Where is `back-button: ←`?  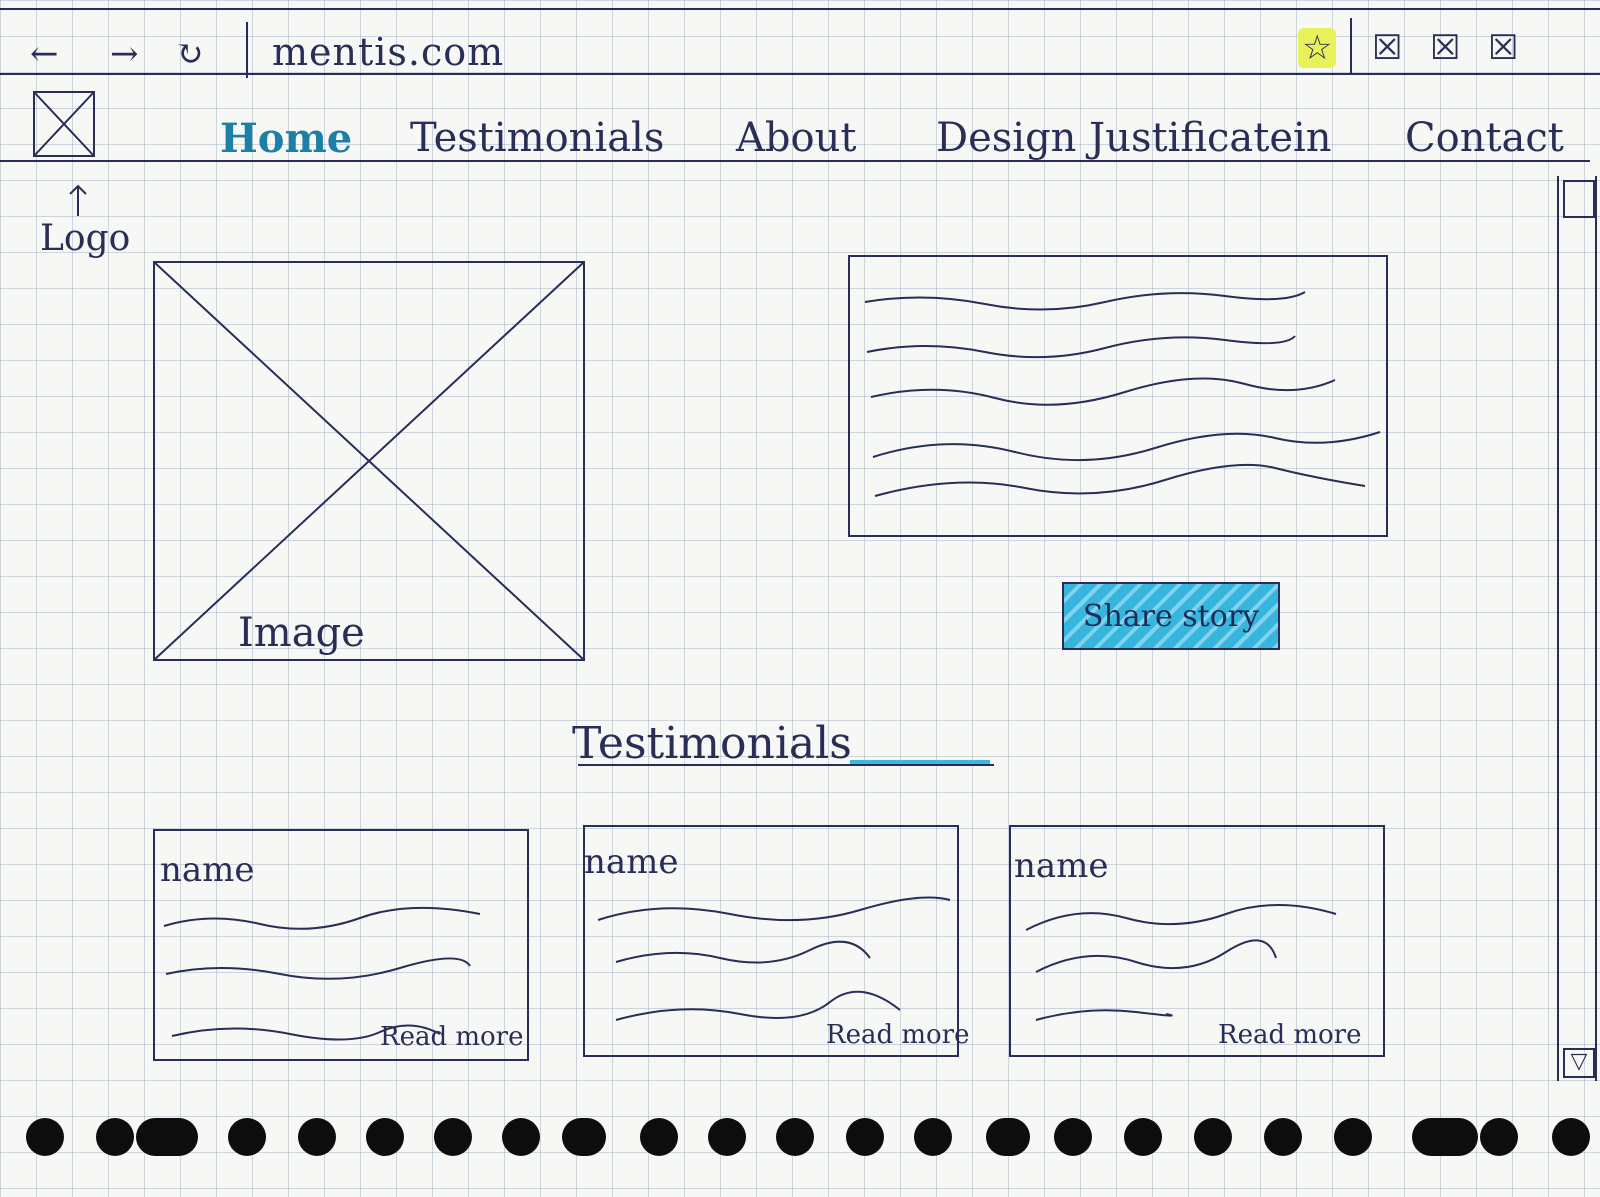 back-button: ← is located at coordinates (44, 54).